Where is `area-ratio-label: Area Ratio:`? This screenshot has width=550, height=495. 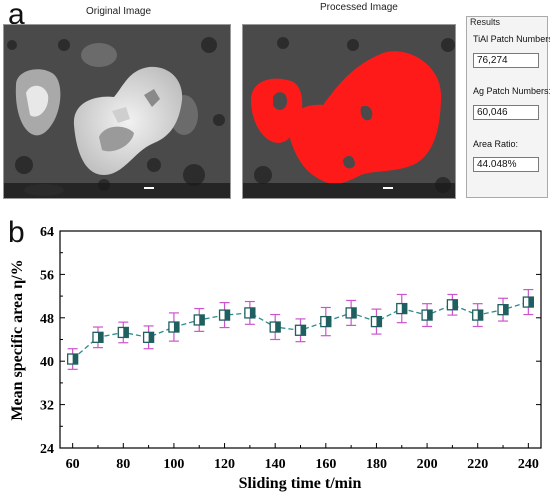
area-ratio-label: Area Ratio: is located at coordinates (496, 144).